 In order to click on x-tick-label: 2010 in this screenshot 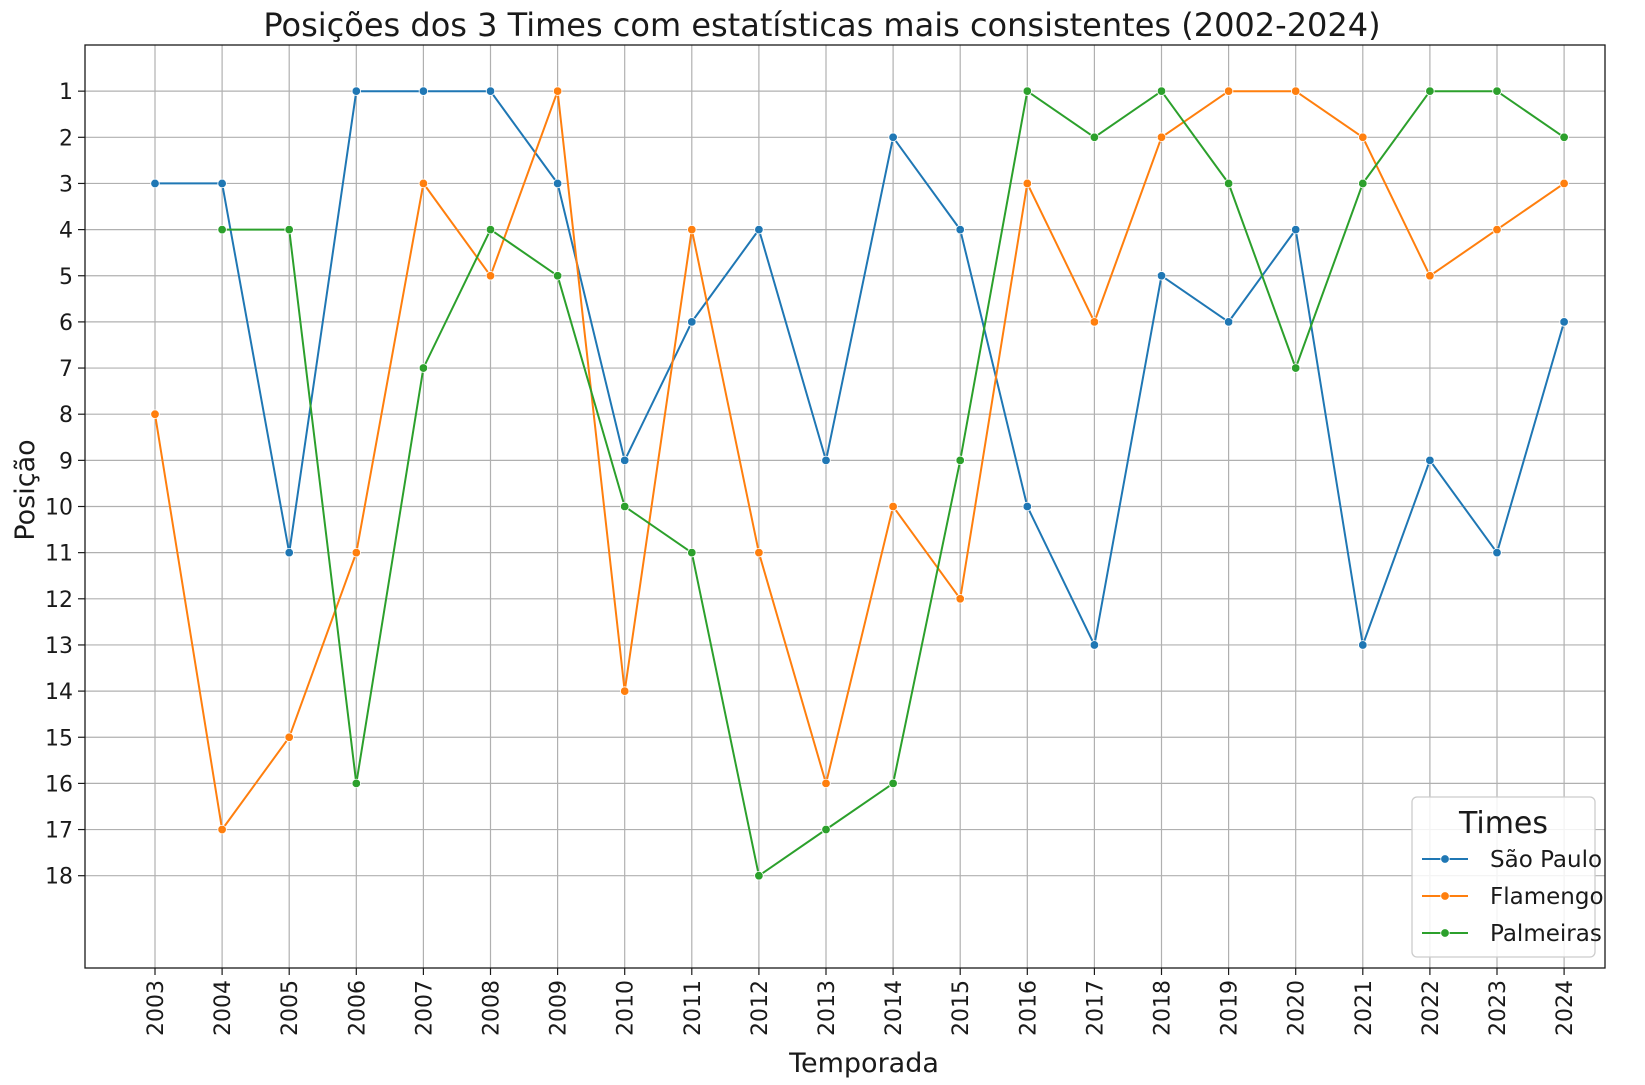, I will do `click(626, 1008)`.